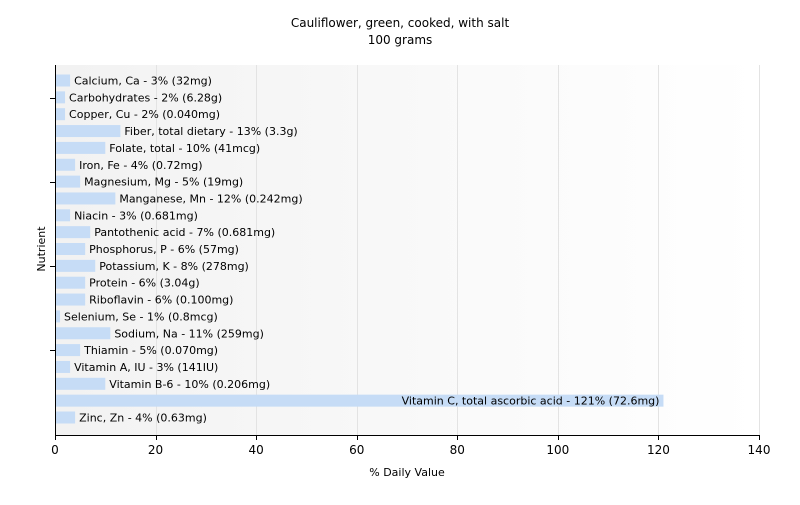  I want to click on bar-label: Sodium, Na - 11% (259mg), so click(189, 333).